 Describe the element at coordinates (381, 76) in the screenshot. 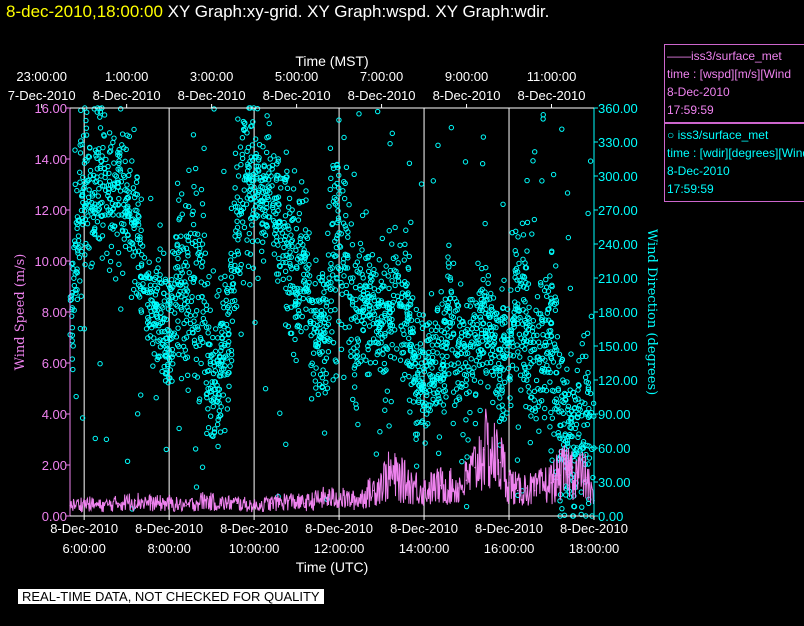

I see `top-tick-time: 7:00:00` at that location.